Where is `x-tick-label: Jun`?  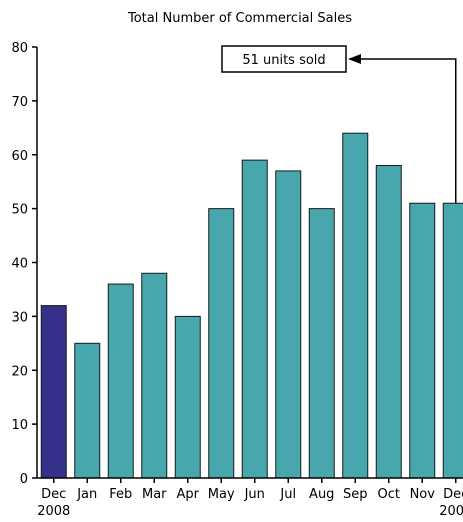 x-tick-label: Jun is located at coordinates (254, 494).